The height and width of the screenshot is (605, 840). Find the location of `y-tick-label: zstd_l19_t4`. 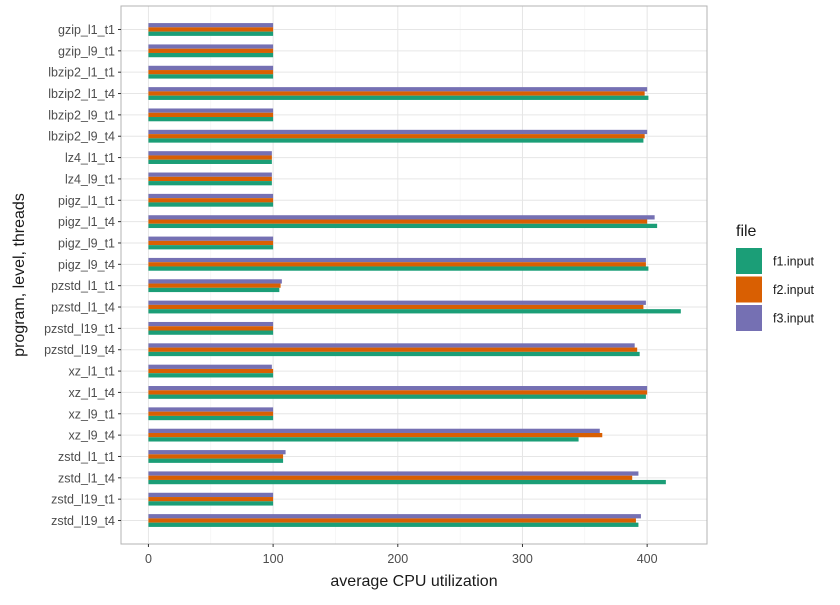

y-tick-label: zstd_l19_t4 is located at coordinates (83, 521).